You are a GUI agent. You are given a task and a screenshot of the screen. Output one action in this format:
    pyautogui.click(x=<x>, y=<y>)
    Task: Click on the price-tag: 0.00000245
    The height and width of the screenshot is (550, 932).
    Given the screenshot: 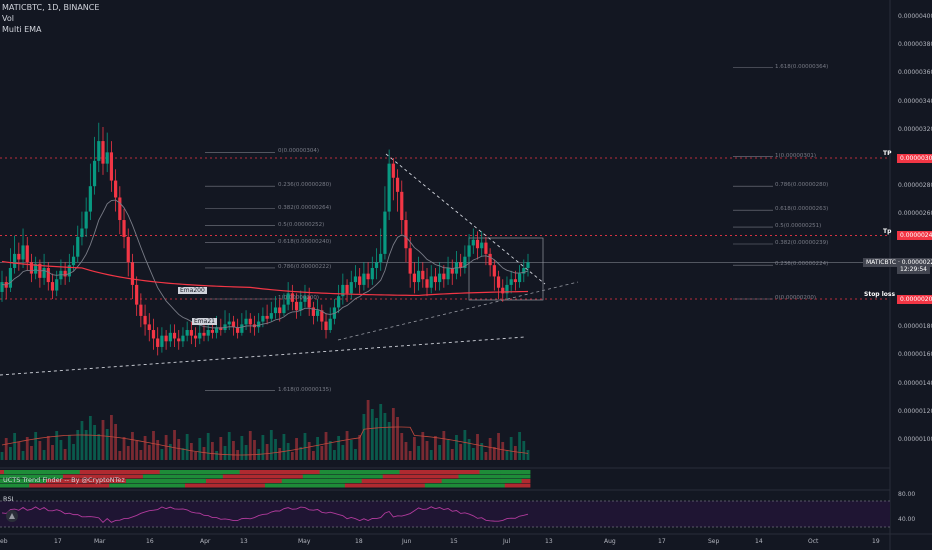 What is the action you would take?
    pyautogui.click(x=914, y=236)
    